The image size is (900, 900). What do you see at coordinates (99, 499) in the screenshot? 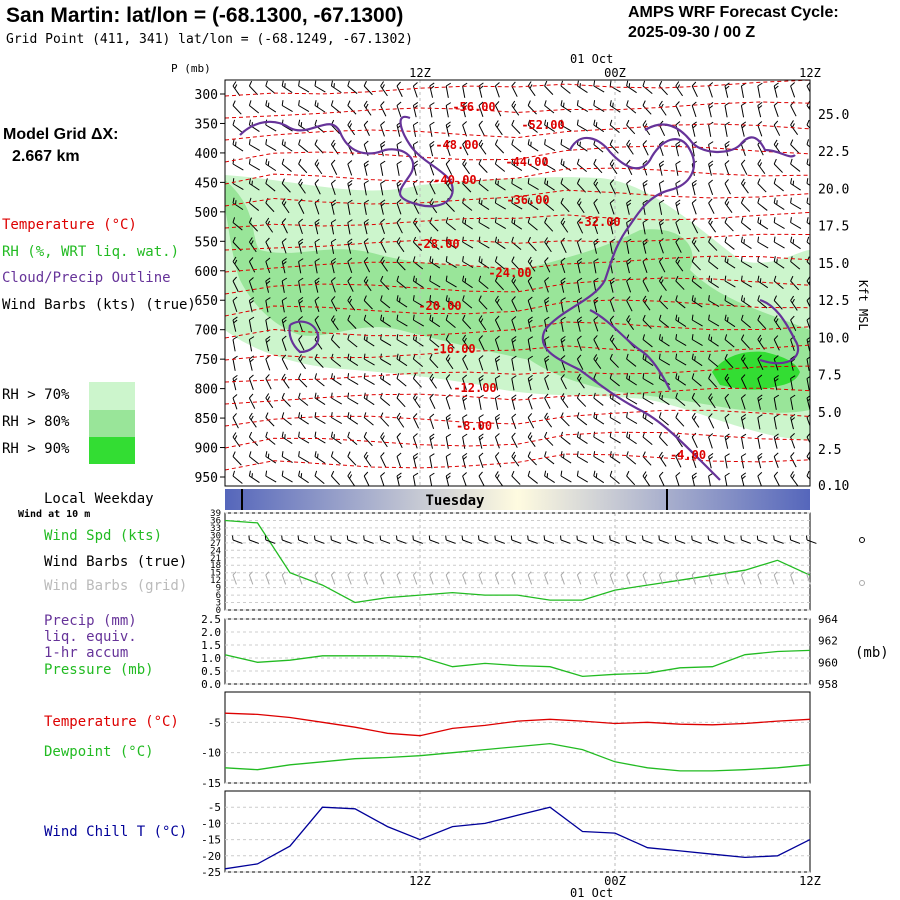
I see `local-weekday-label: Local Weekday` at bounding box center [99, 499].